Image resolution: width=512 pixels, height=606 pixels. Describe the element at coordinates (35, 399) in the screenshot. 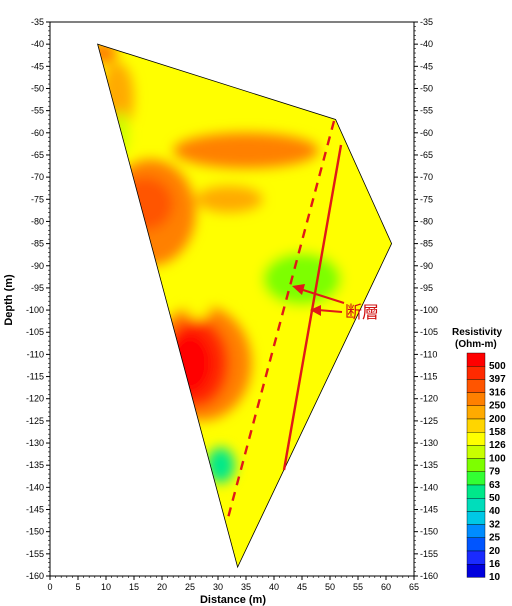

I see `y-tick-label-left: -120` at that location.